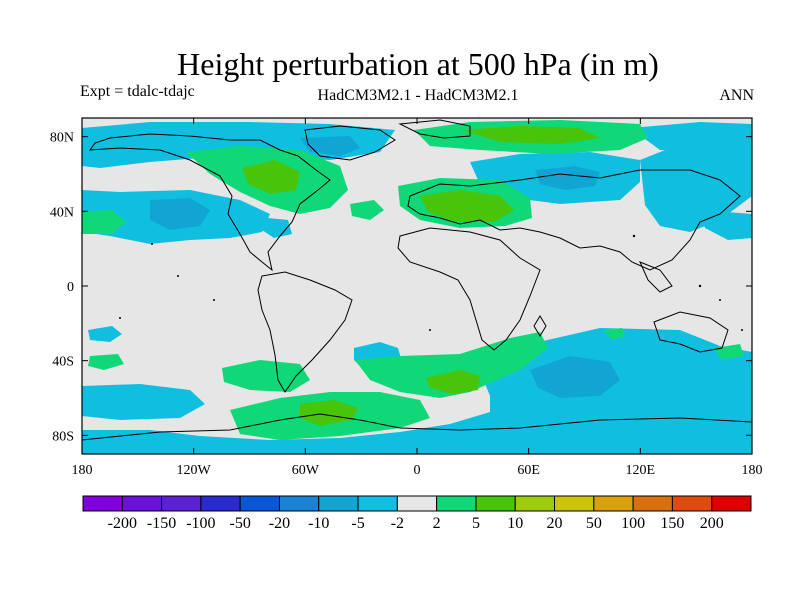 This screenshot has width=800, height=600. What do you see at coordinates (397, 523) in the screenshot?
I see `colorbar-label: -2` at bounding box center [397, 523].